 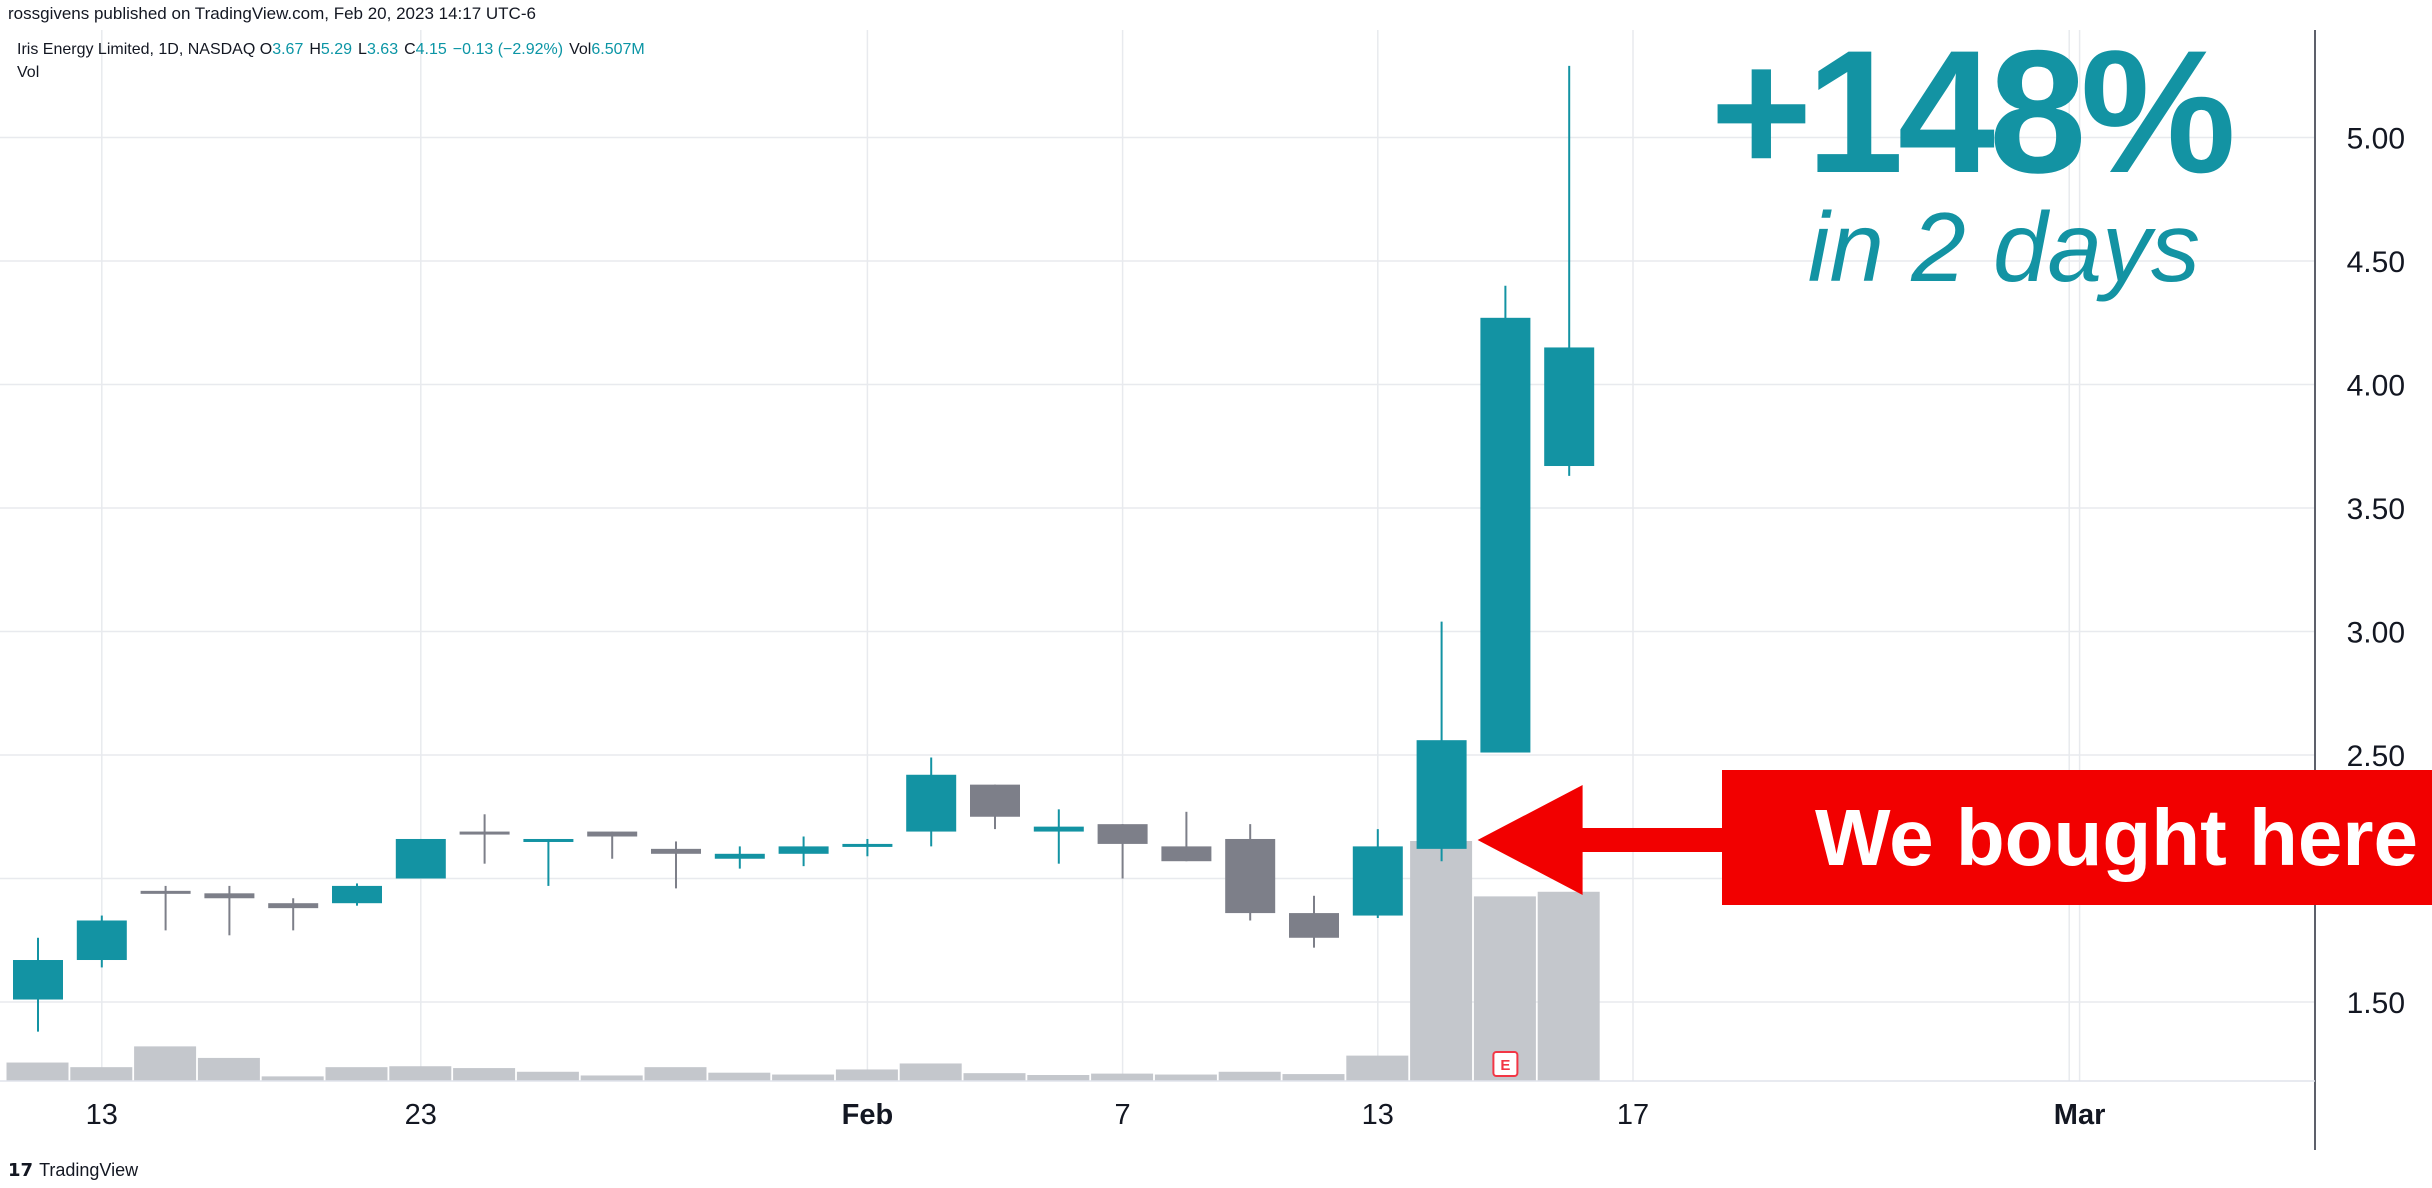 What do you see at coordinates (315, 49) in the screenshot?
I see `ohlc-key: H` at bounding box center [315, 49].